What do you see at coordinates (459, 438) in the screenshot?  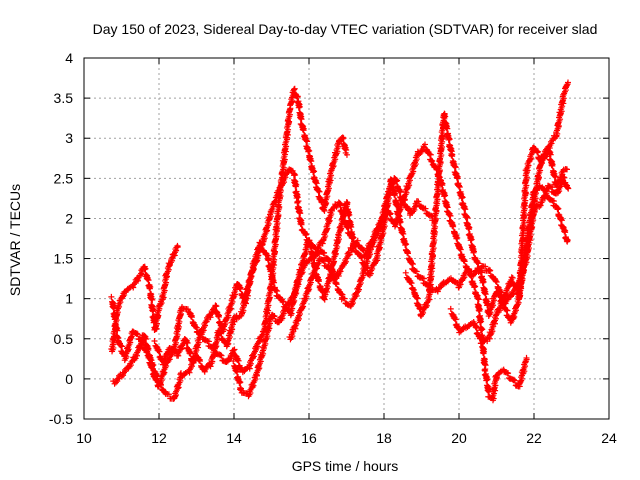 I see `x-tick-label: 20` at bounding box center [459, 438].